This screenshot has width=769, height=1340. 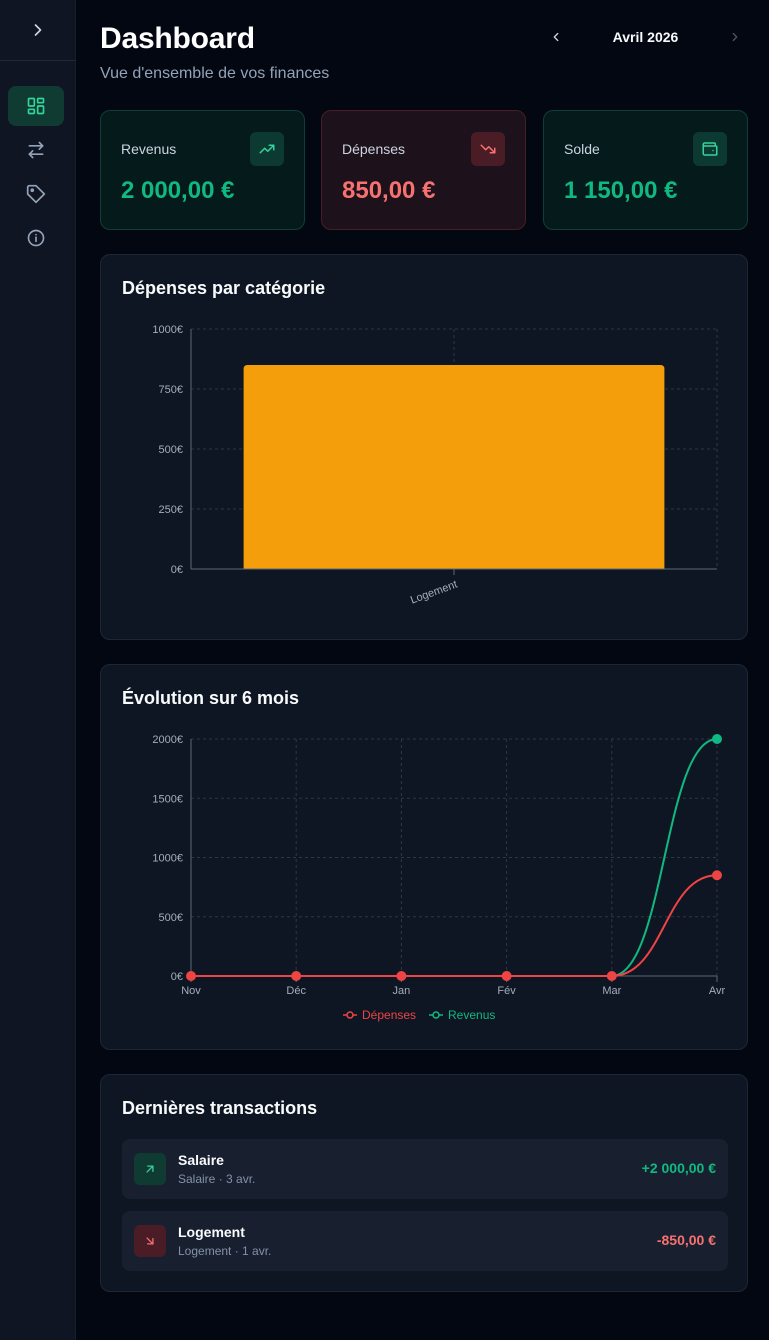 What do you see at coordinates (149, 149) in the screenshot?
I see `income-label: Revenus` at bounding box center [149, 149].